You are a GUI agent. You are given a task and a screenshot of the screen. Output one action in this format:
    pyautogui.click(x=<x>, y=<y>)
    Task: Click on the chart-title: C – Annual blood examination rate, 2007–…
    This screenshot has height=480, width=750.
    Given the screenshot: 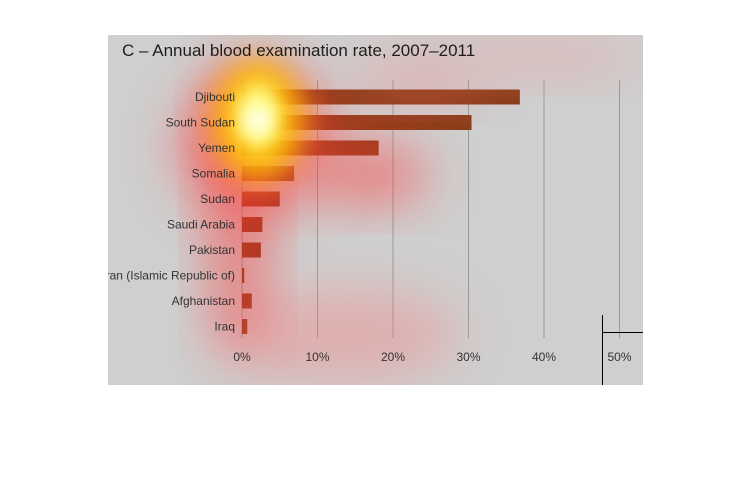 What is the action you would take?
    pyautogui.click(x=299, y=50)
    